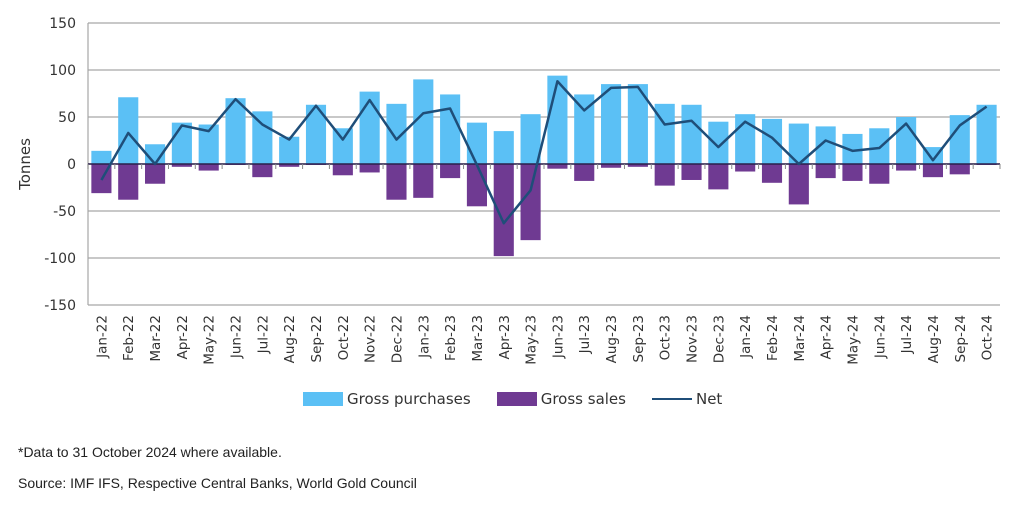 The width and height of the screenshot is (1024, 505). I want to click on x-tick-label: Jan-23, so click(424, 337).